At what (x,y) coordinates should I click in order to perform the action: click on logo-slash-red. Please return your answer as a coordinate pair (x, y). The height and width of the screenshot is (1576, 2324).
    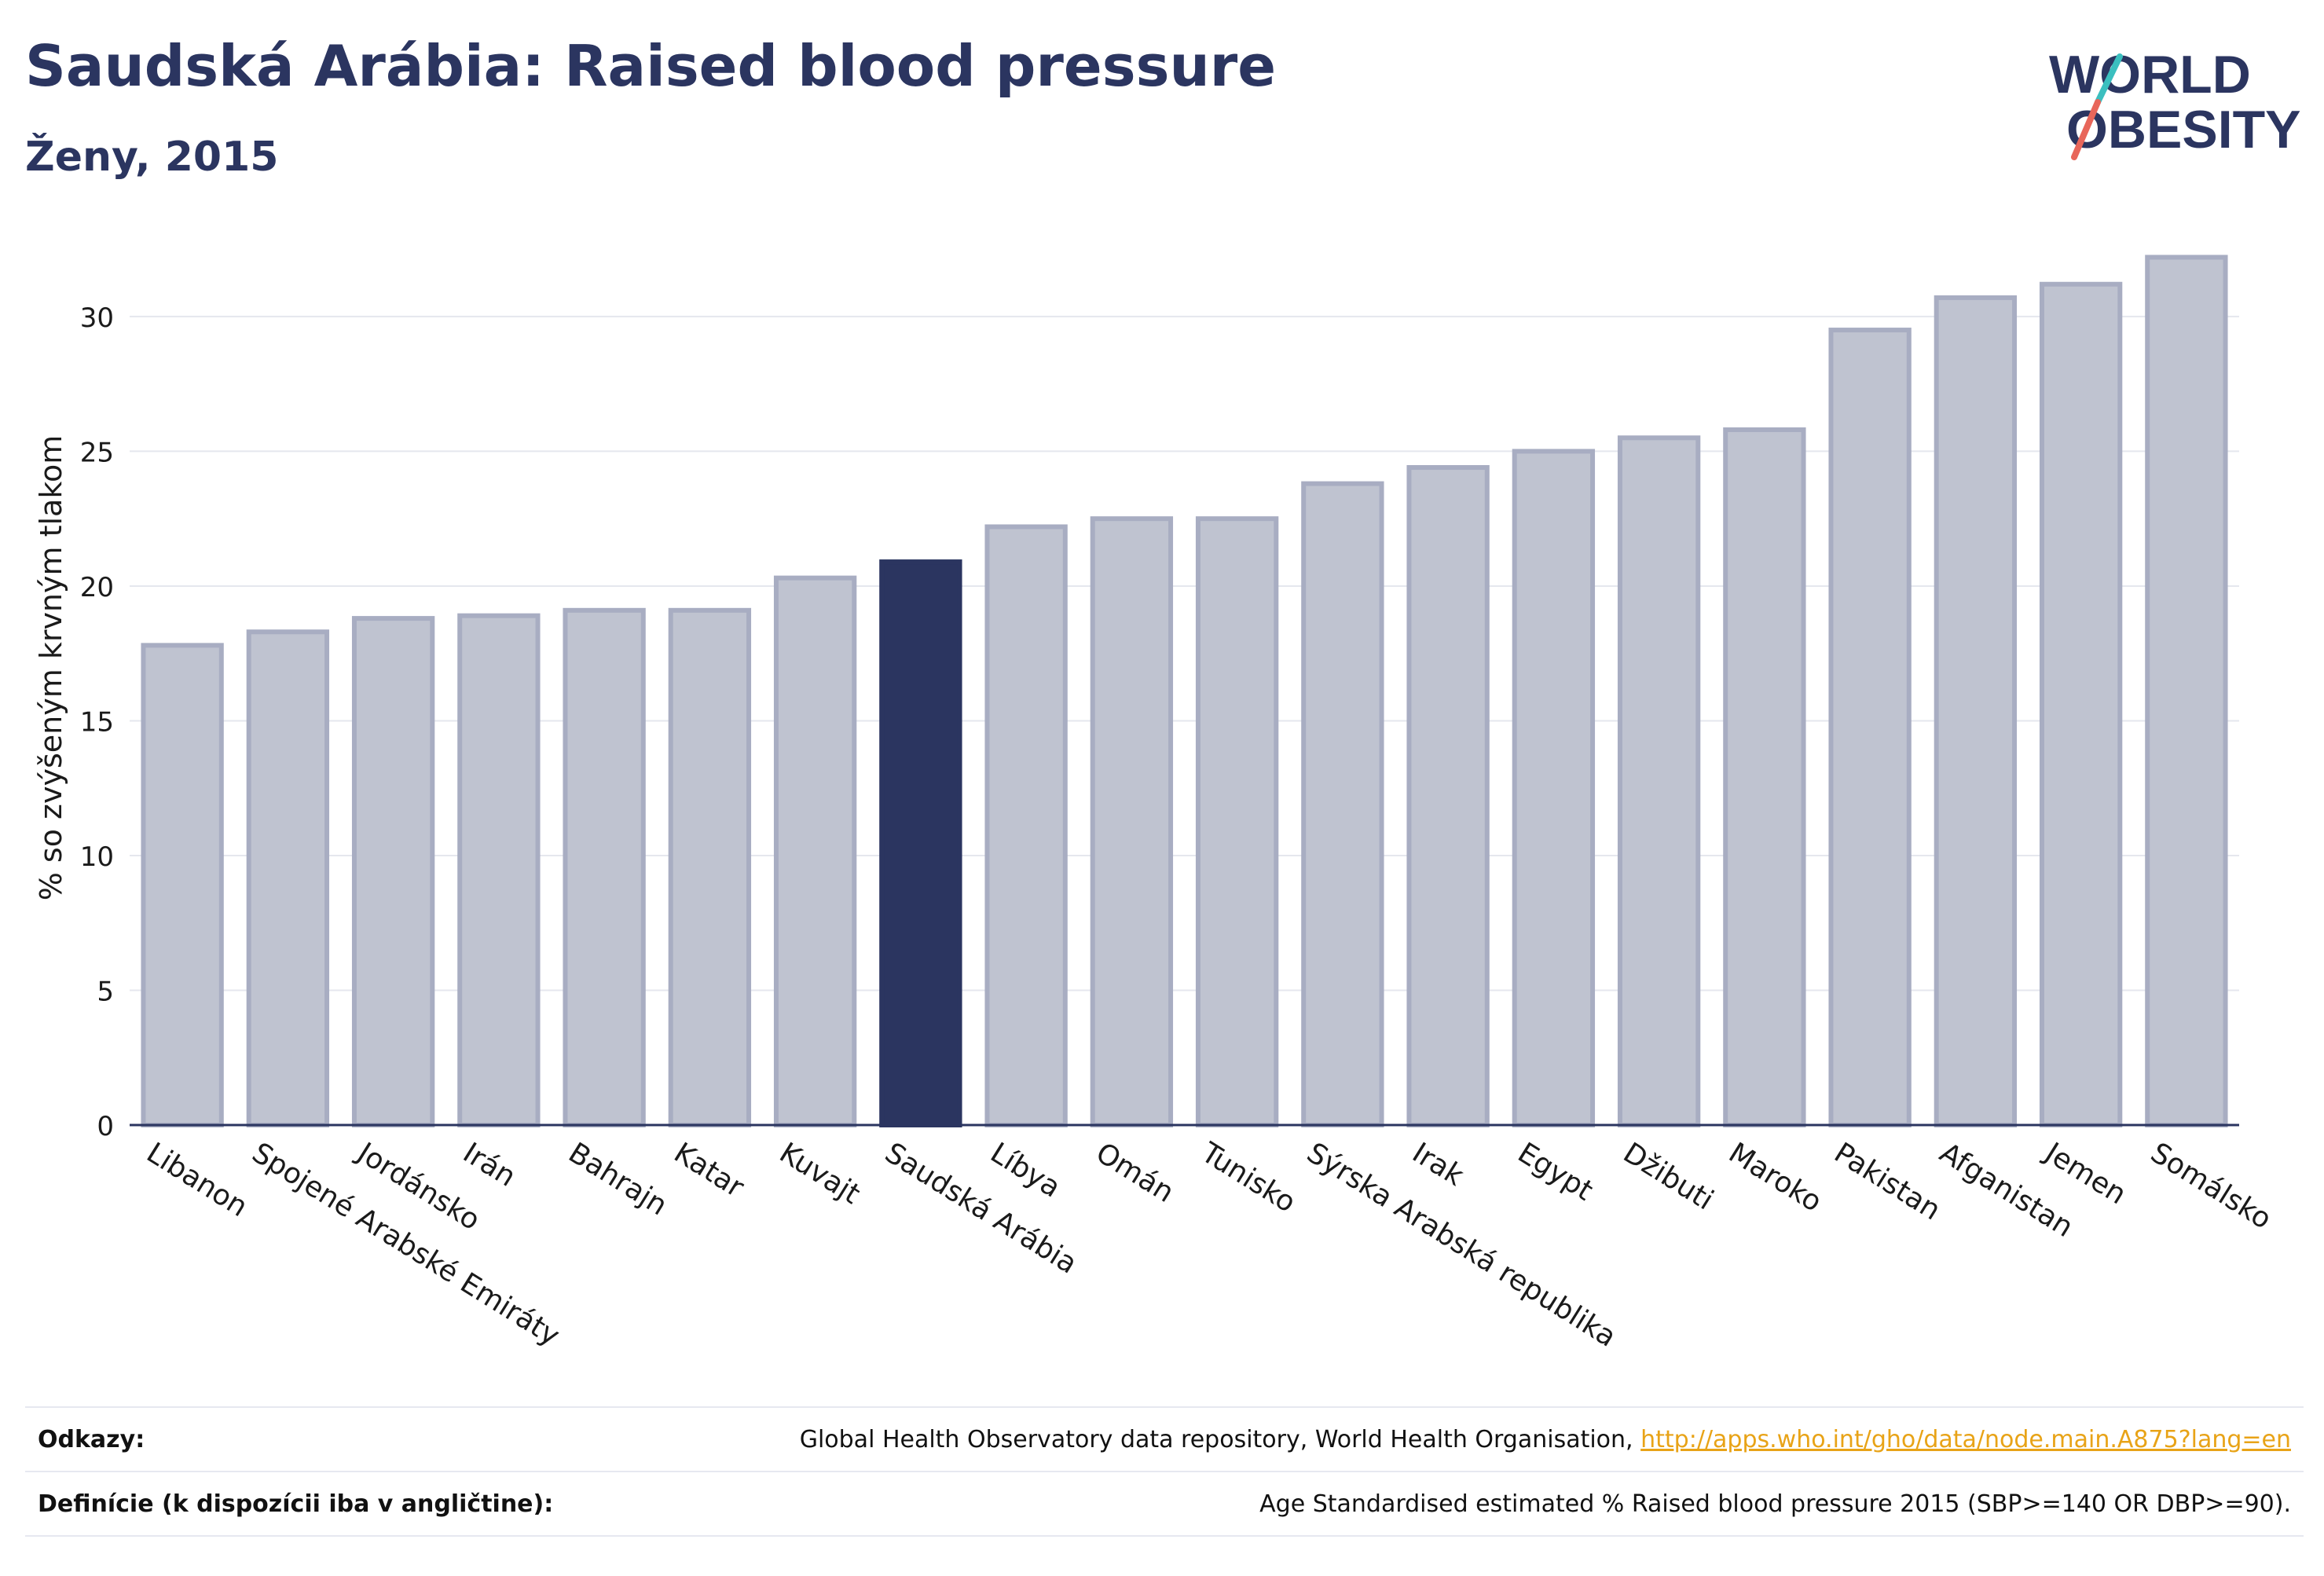
    Looking at the image, I should click on (2086, 129).